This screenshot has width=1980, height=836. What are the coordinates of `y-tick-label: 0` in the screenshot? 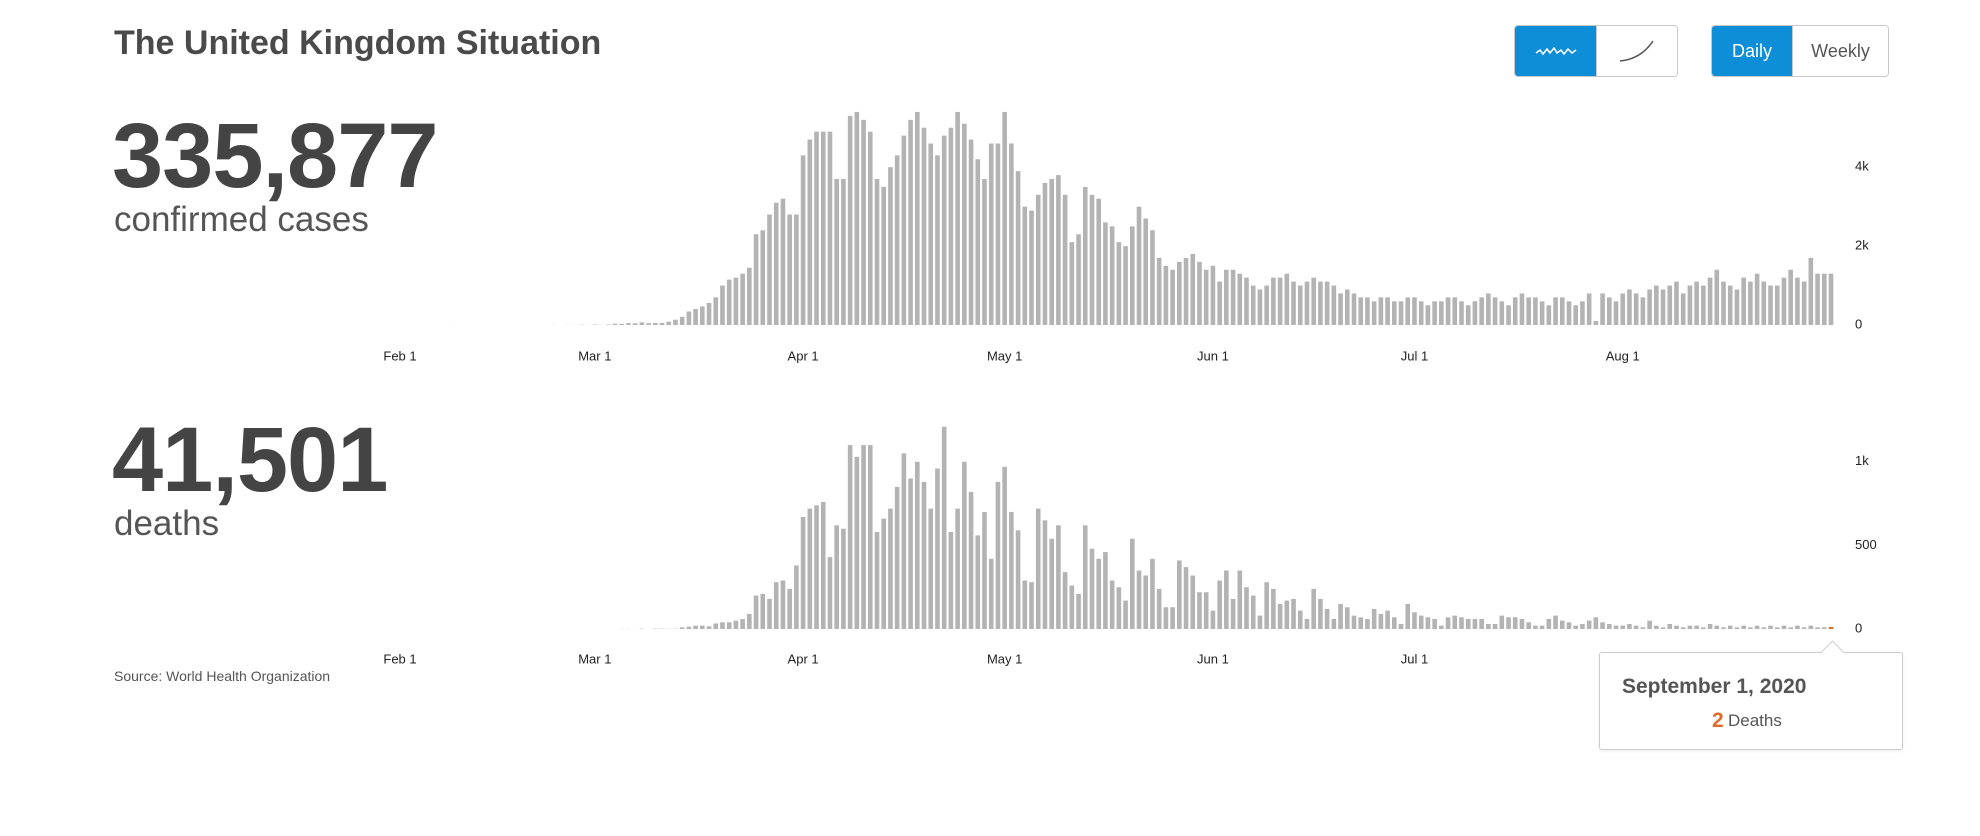 It's located at (1858, 323).